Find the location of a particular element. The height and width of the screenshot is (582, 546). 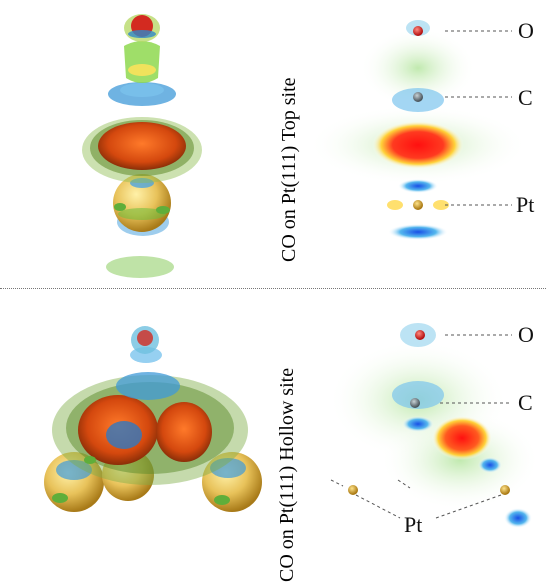

hollow-platinum-atom-right is located at coordinates (505, 490).